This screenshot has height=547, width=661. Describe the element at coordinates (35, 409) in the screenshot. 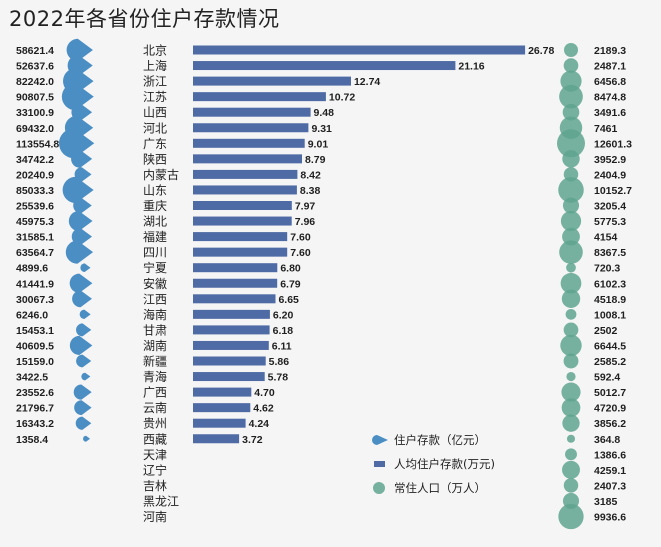

I see `deposit-label: 21796.7` at that location.